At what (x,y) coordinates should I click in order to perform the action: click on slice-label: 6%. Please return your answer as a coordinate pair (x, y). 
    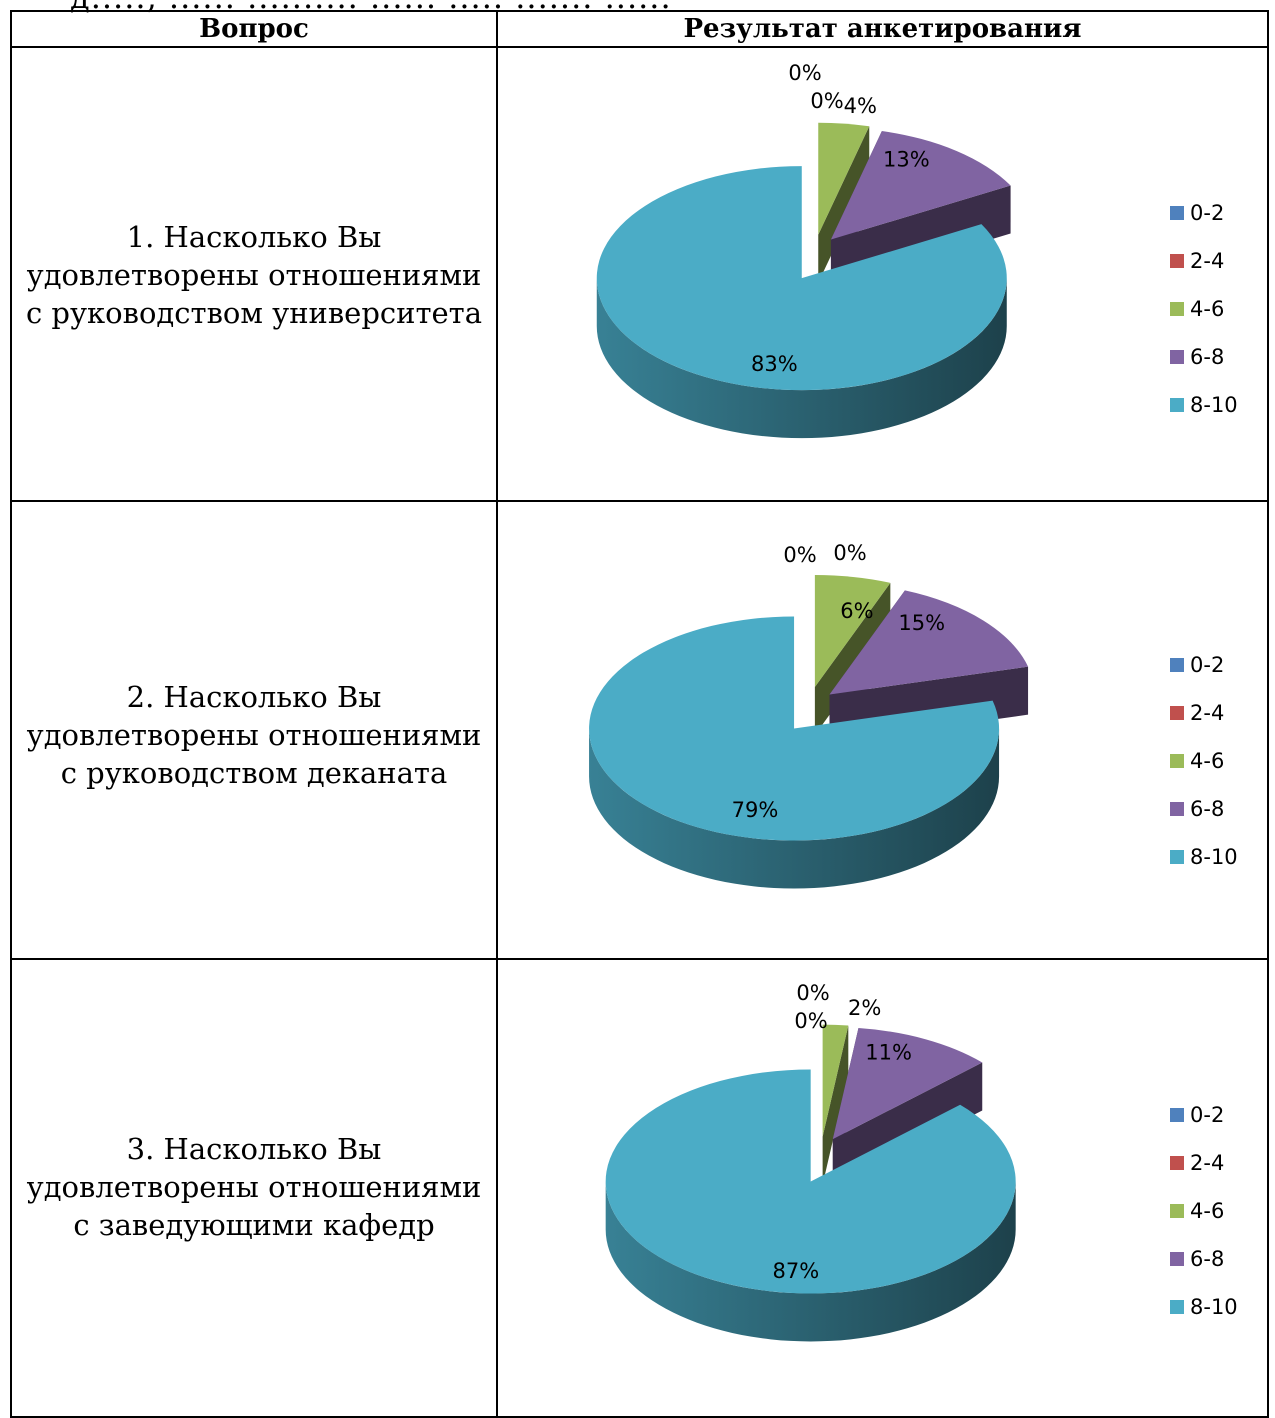
    Looking at the image, I should click on (856, 611).